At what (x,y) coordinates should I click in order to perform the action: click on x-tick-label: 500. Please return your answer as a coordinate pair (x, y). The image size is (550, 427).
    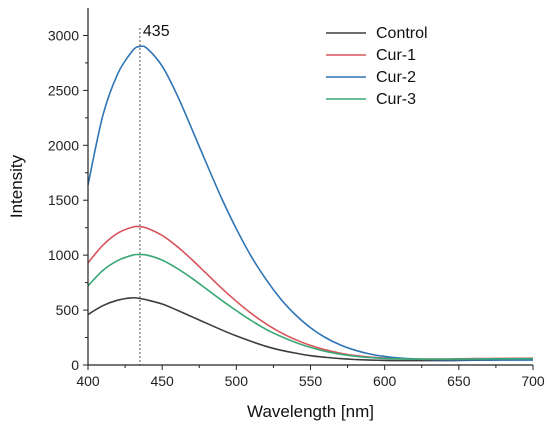
    Looking at the image, I should click on (237, 381).